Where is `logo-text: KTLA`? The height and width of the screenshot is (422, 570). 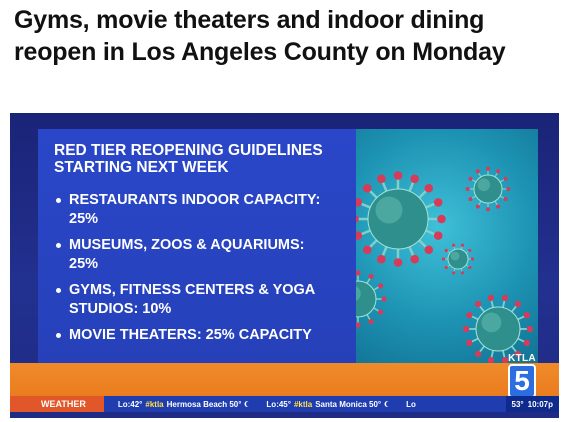
logo-text: KTLA is located at coordinates (522, 358).